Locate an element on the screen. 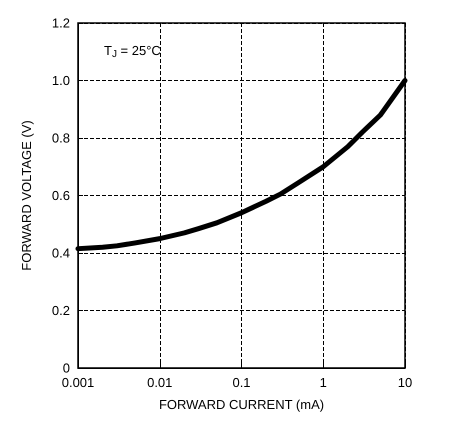 Image resolution: width=453 pixels, height=428 pixels. y-tick-label: 0 is located at coordinates (66, 368).